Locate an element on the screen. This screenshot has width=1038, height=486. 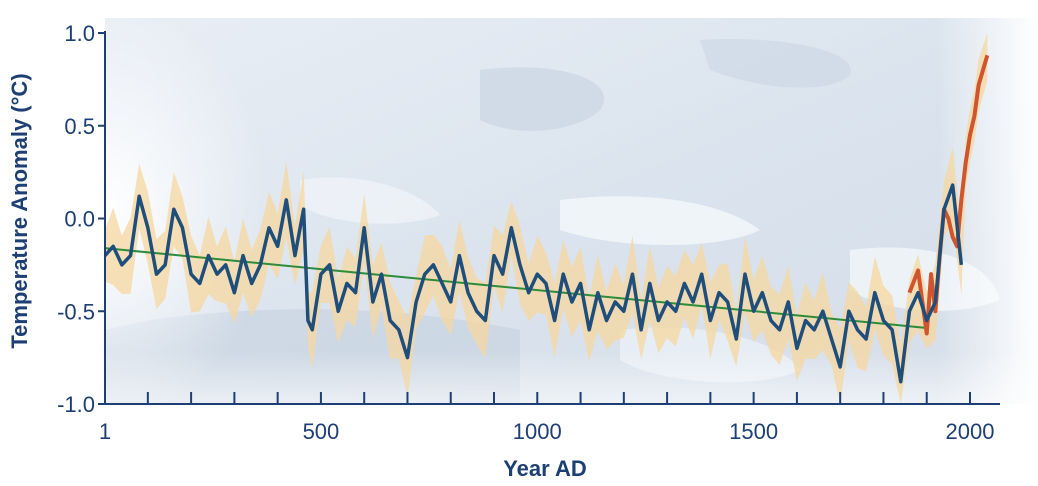
y-tick-label: -1.0 is located at coordinates (76, 404).